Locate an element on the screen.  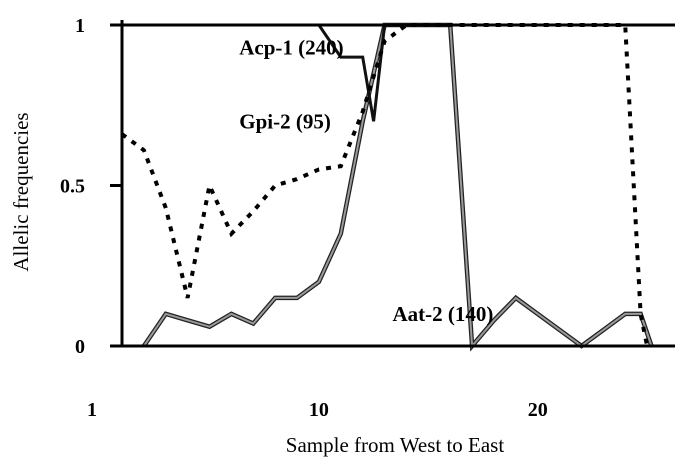
y-tick-label: 0 is located at coordinates (80, 347).